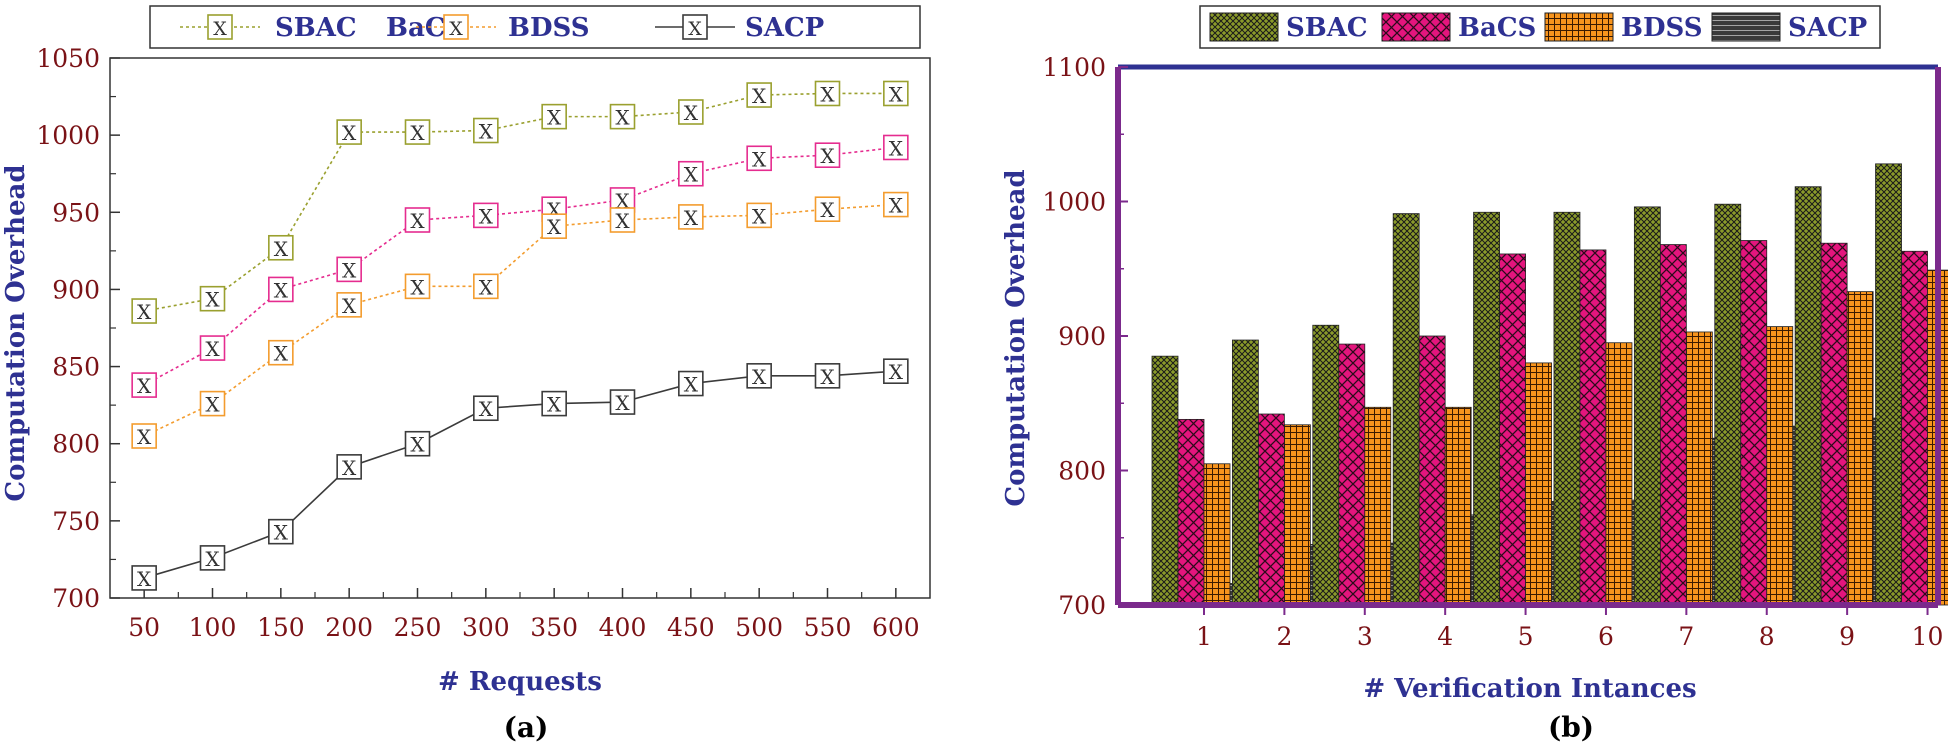 The height and width of the screenshot is (749, 1948). Describe the element at coordinates (1204, 636) in the screenshot. I see `x-tick-label: 1` at that location.